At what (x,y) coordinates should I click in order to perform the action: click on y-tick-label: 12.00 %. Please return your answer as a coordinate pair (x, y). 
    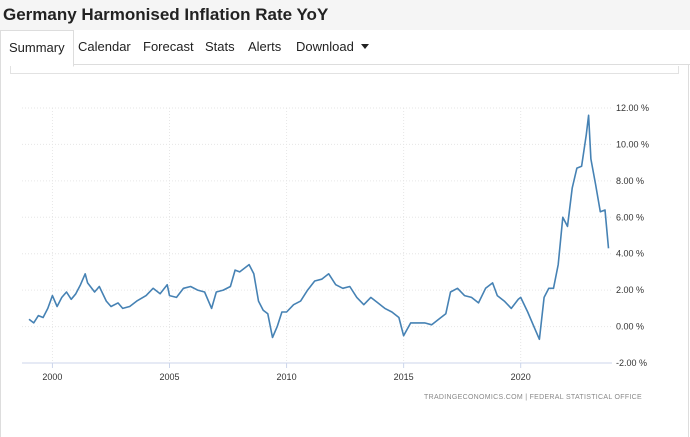
    Looking at the image, I should click on (632, 108).